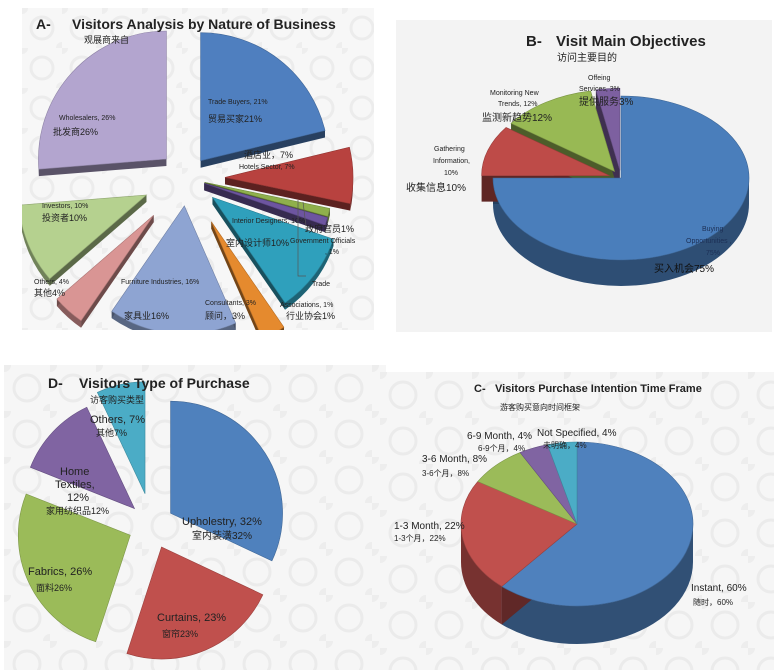 This screenshot has height=670, width=780. Describe the element at coordinates (180, 633) in the screenshot. I see `slice-label-cn-curtains: 窗帘23%` at that location.